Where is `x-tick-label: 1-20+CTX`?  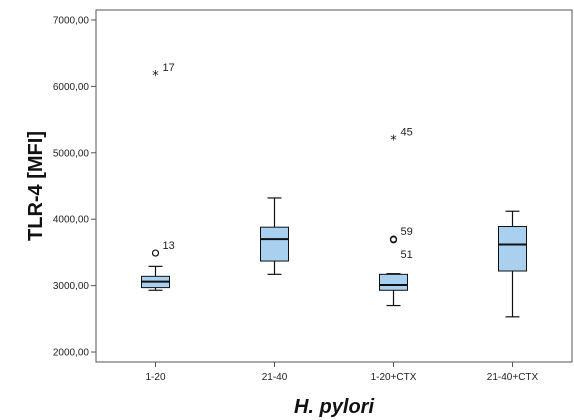
x-tick-label: 1-20+CTX is located at coordinates (394, 377).